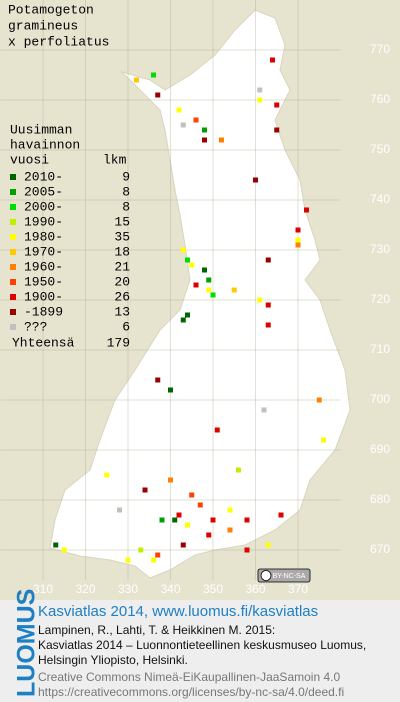 The image size is (400, 702). I want to click on legend-count: 18, so click(122, 251).